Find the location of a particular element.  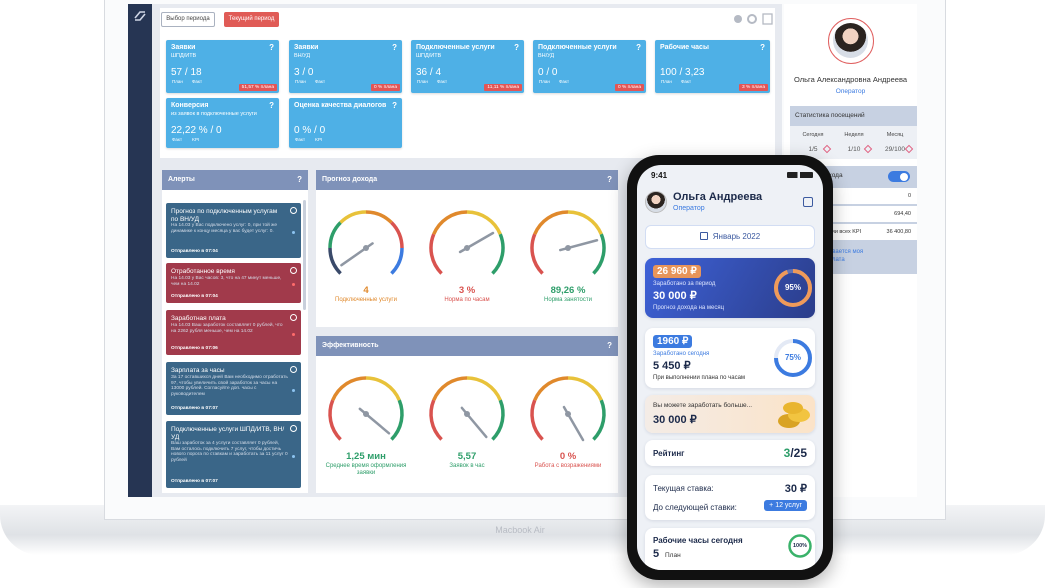

hours-title: Рабочие часы сегодня is located at coordinates (698, 540).